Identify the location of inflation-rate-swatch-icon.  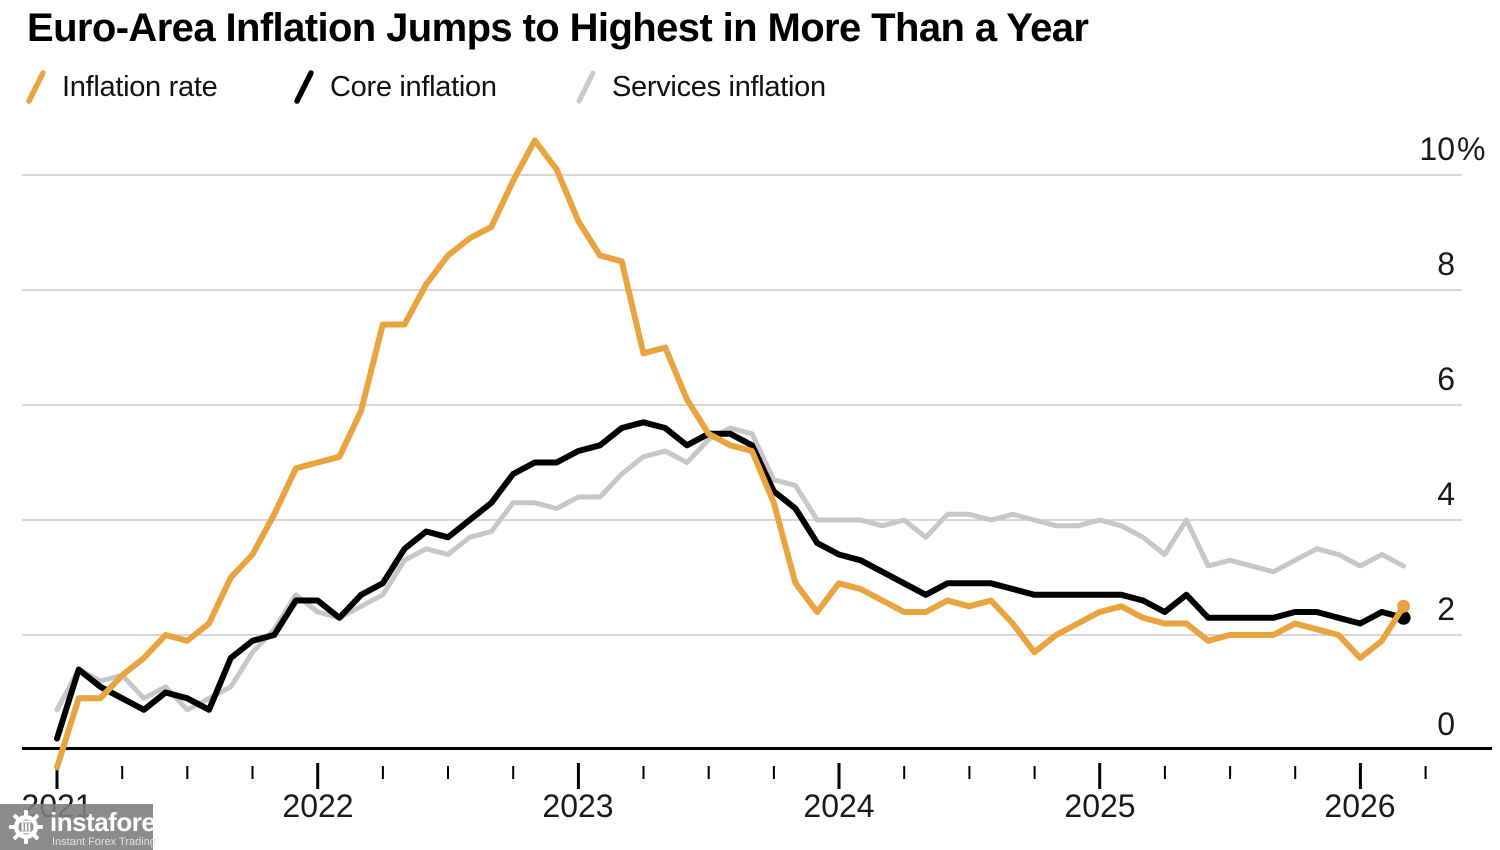
(36, 87).